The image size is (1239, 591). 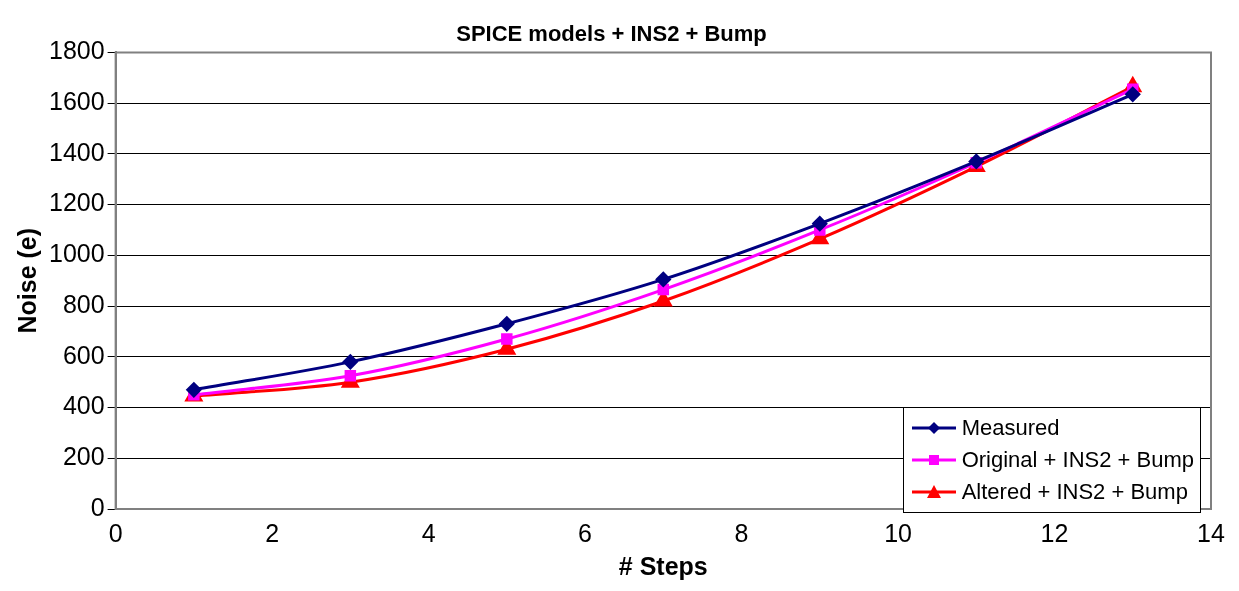 I want to click on y-tick-label: 400, so click(x=83, y=405).